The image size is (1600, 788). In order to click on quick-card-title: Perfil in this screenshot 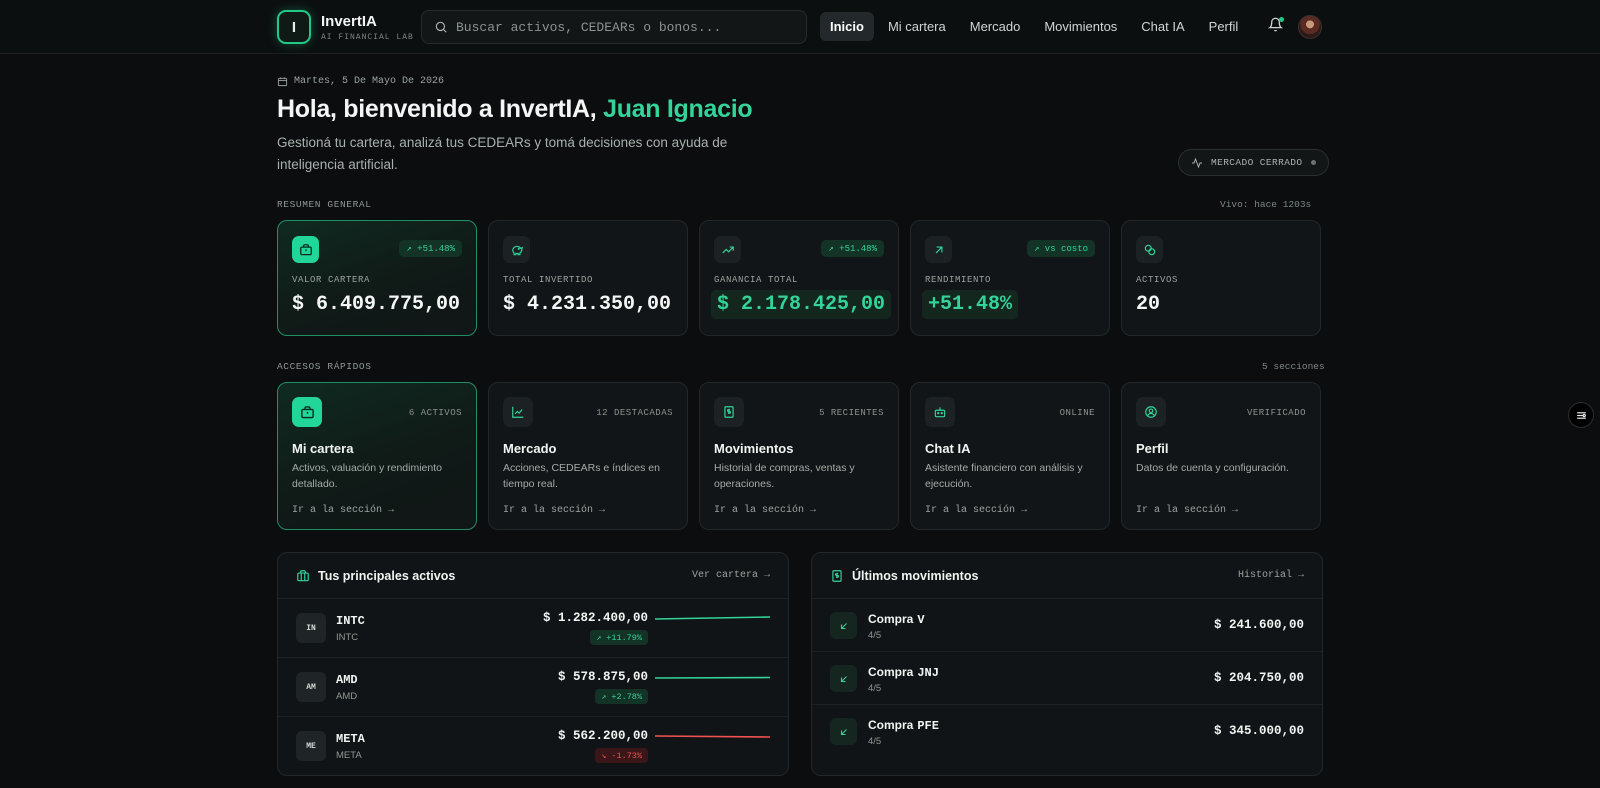, I will do `click(1152, 448)`.